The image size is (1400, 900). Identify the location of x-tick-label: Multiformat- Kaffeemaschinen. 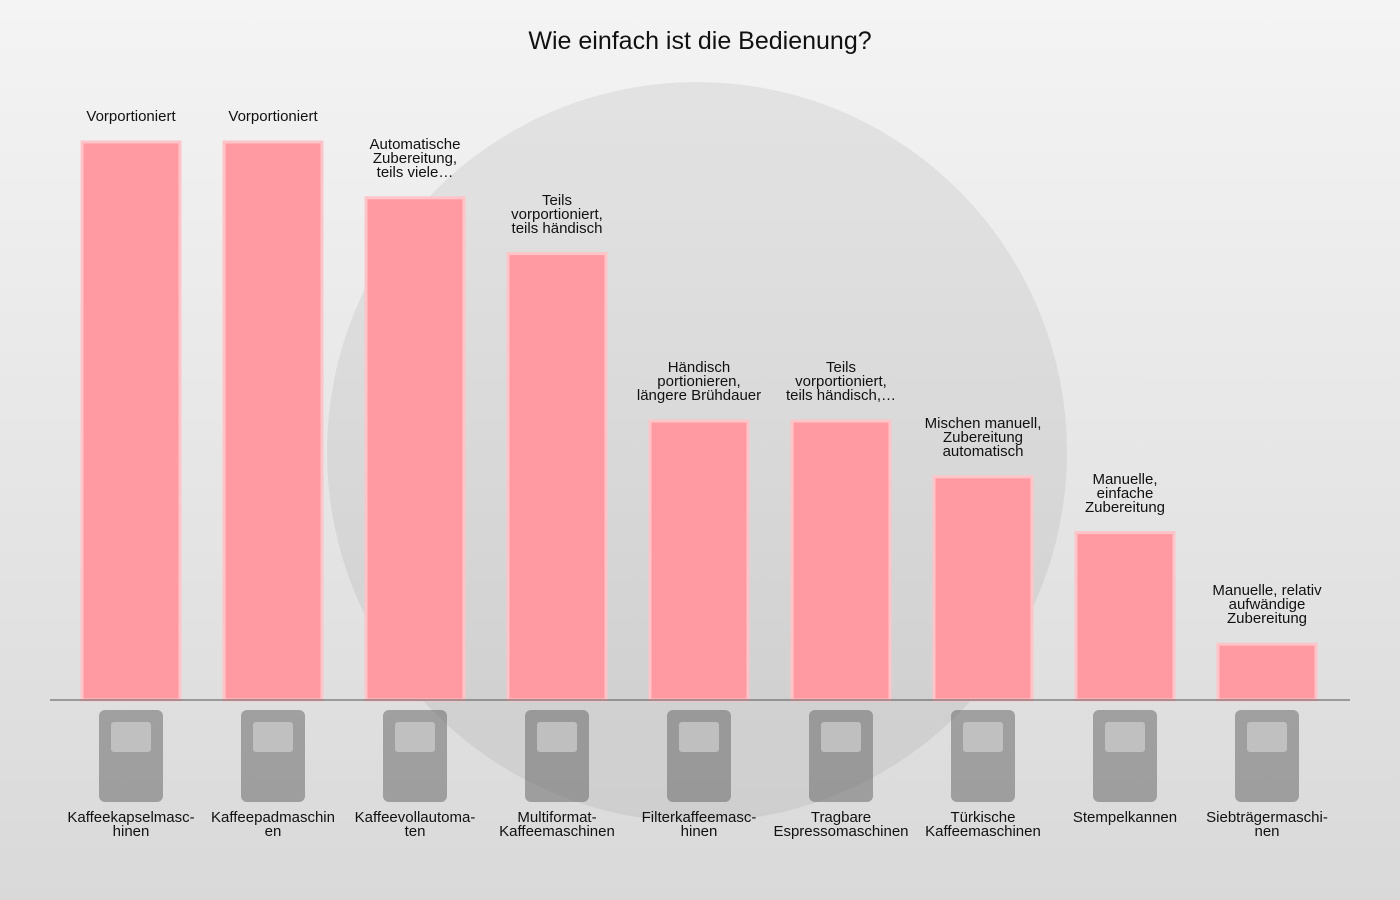
(557, 824).